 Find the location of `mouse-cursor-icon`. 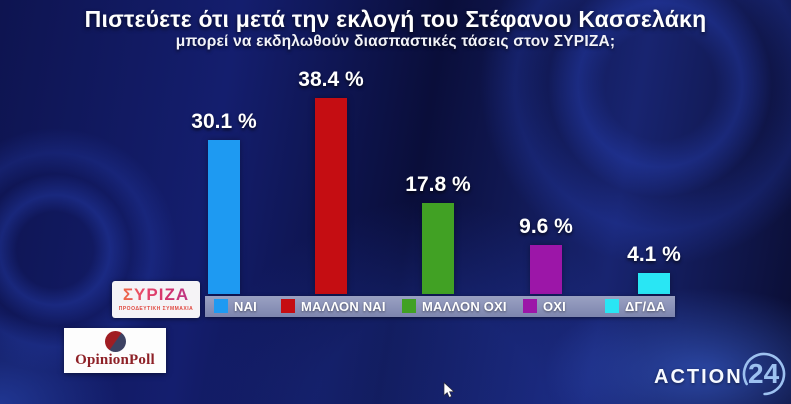

mouse-cursor-icon is located at coordinates (449, 390).